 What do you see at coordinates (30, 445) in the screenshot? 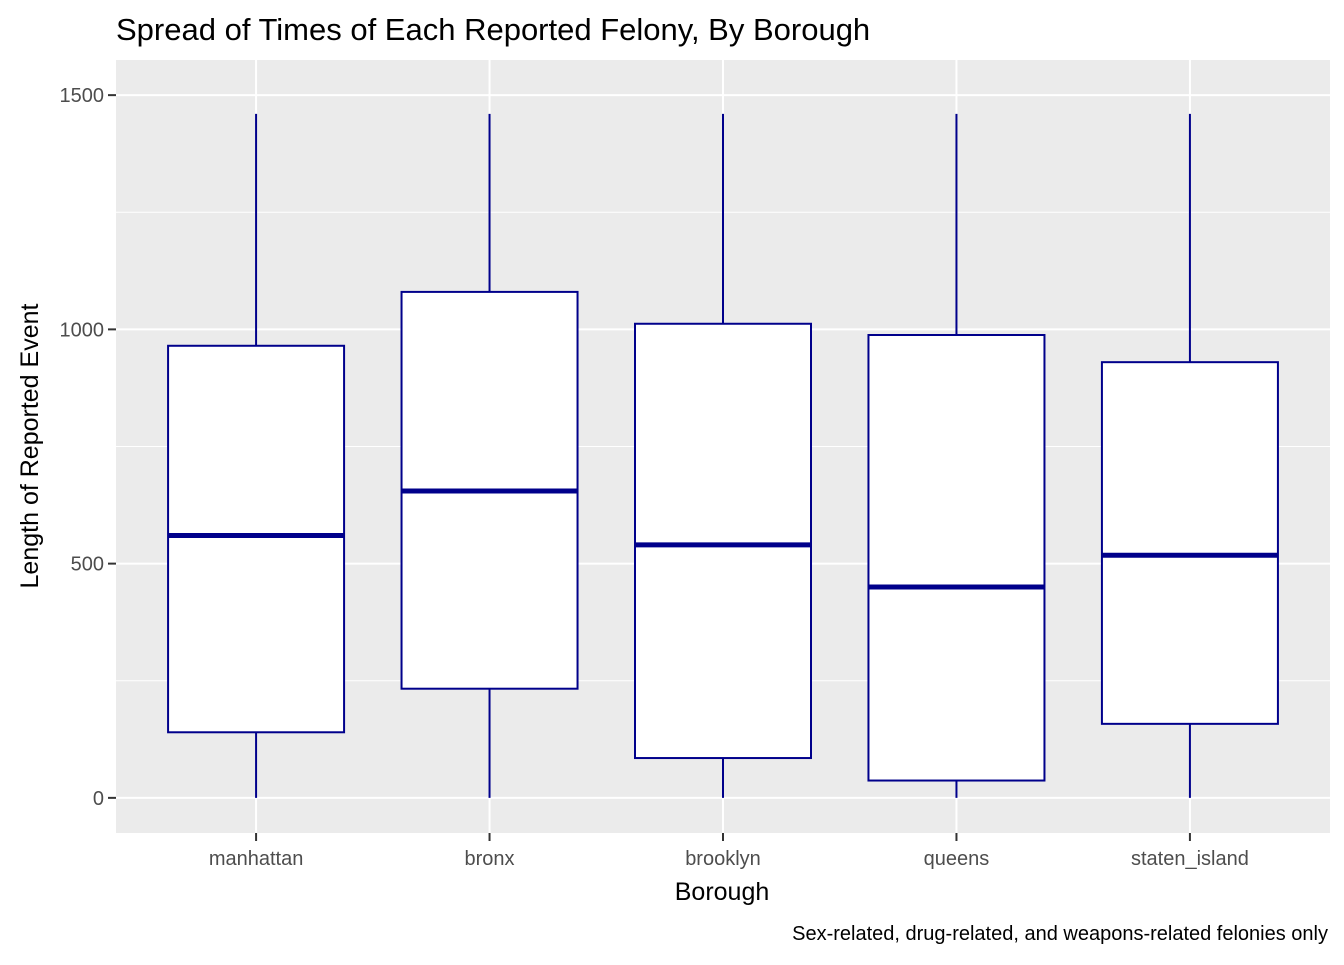
I see `y-axis-label: Length of Reported Event` at bounding box center [30, 445].